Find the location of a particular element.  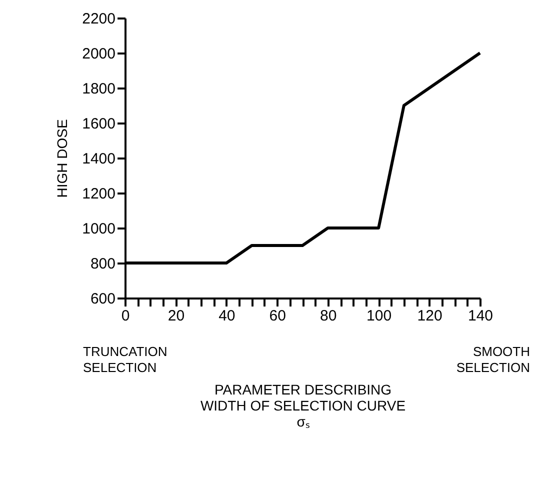

x-tick-label: 140 is located at coordinates (481, 316).